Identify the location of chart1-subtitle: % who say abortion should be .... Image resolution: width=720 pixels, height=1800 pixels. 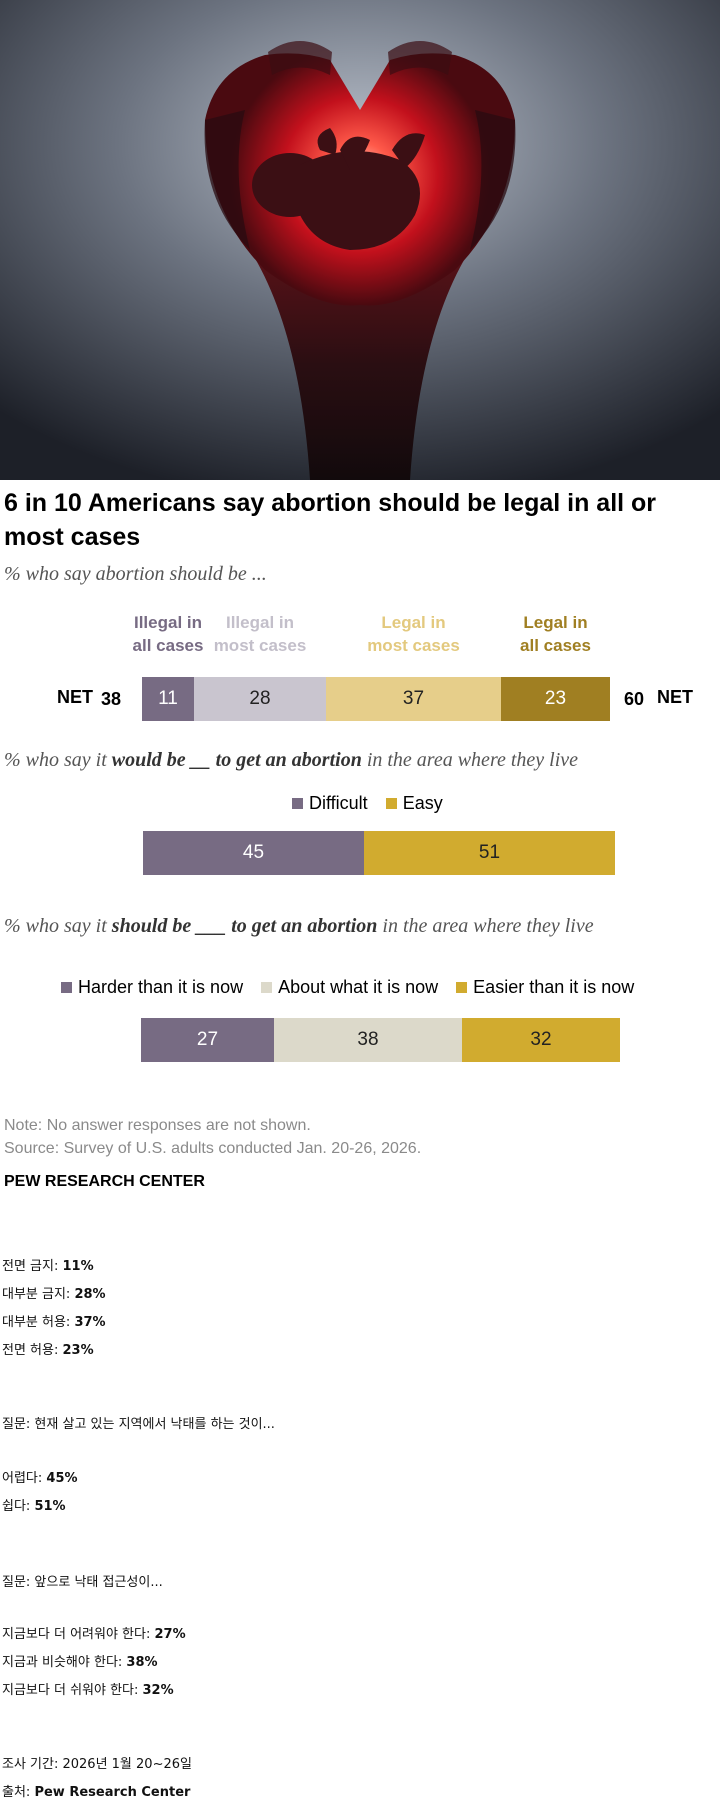
(135, 574).